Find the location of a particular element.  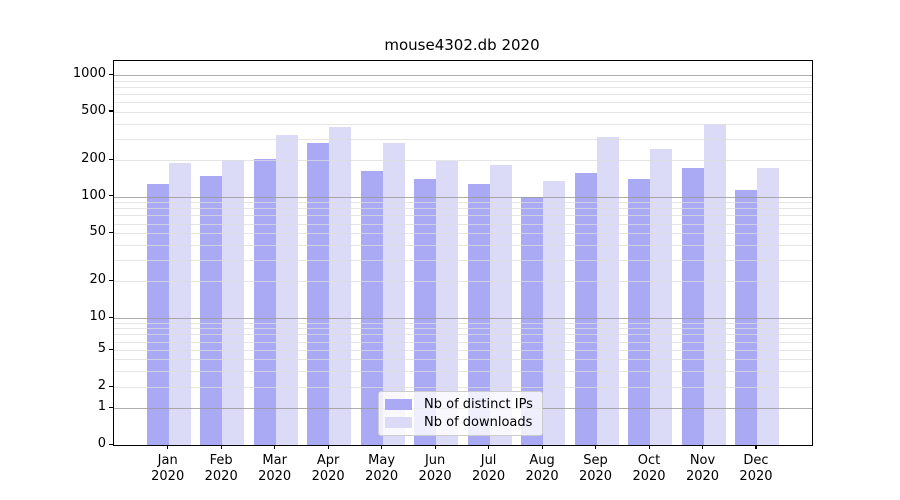

bar-nb-of-downloads-dec is located at coordinates (767, 306).